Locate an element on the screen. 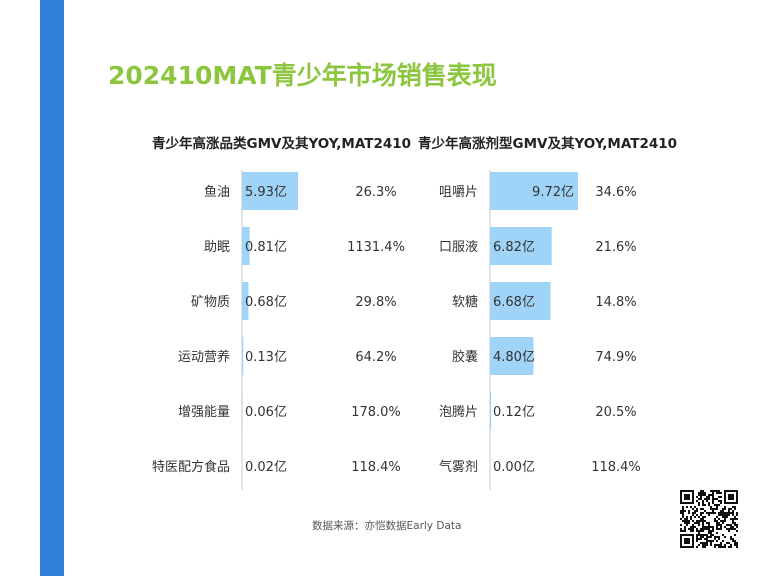 This screenshot has height=576, width=768. value-label: 0.81亿 is located at coordinates (266, 247).